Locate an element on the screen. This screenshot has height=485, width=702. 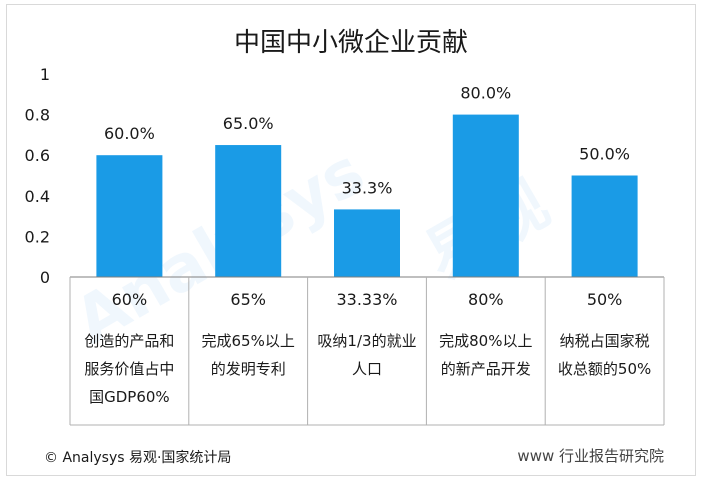
table-description-cell: 完成65%以上 is located at coordinates (248, 341).